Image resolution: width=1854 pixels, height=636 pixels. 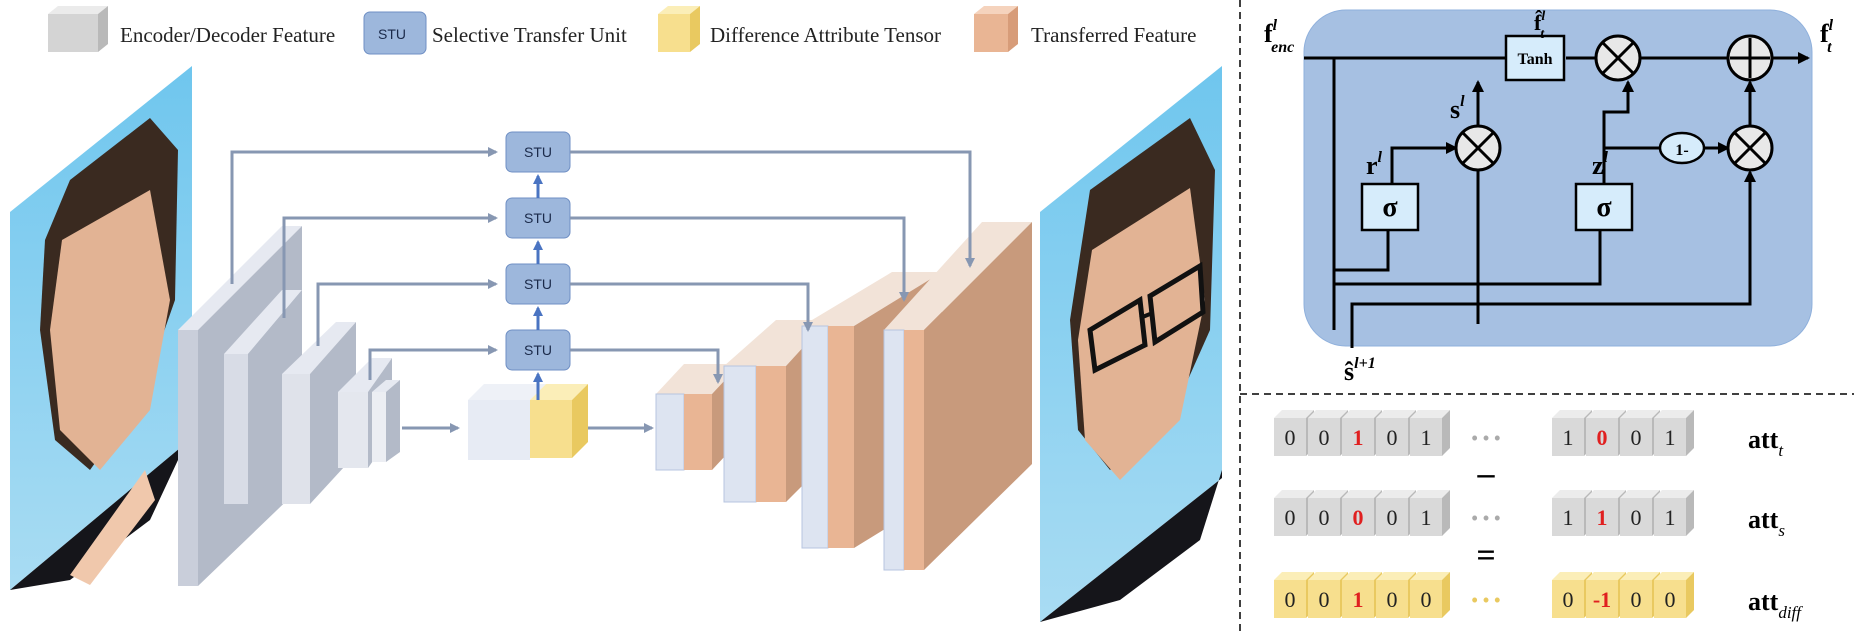 I want to click on att-label-diff: attdiff, so click(x=1775, y=604).